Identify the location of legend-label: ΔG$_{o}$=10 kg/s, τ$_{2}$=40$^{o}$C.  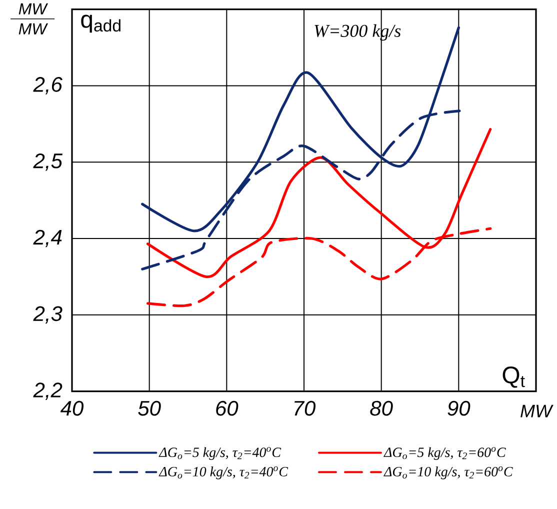
(223, 473).